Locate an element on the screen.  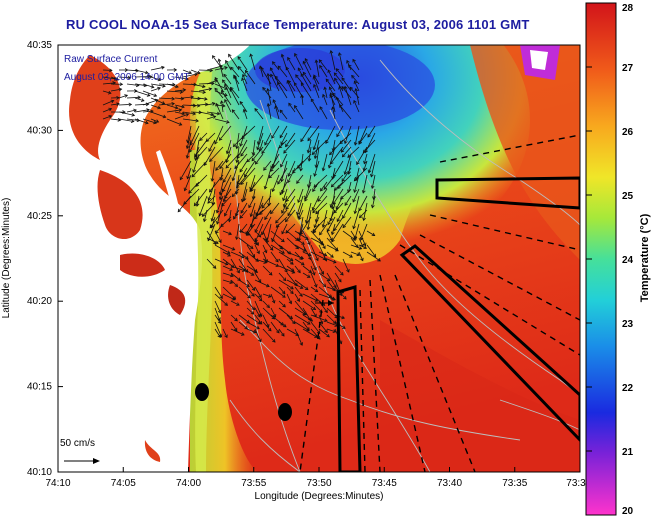
x-tick-label: 73:3 is located at coordinates (576, 483).